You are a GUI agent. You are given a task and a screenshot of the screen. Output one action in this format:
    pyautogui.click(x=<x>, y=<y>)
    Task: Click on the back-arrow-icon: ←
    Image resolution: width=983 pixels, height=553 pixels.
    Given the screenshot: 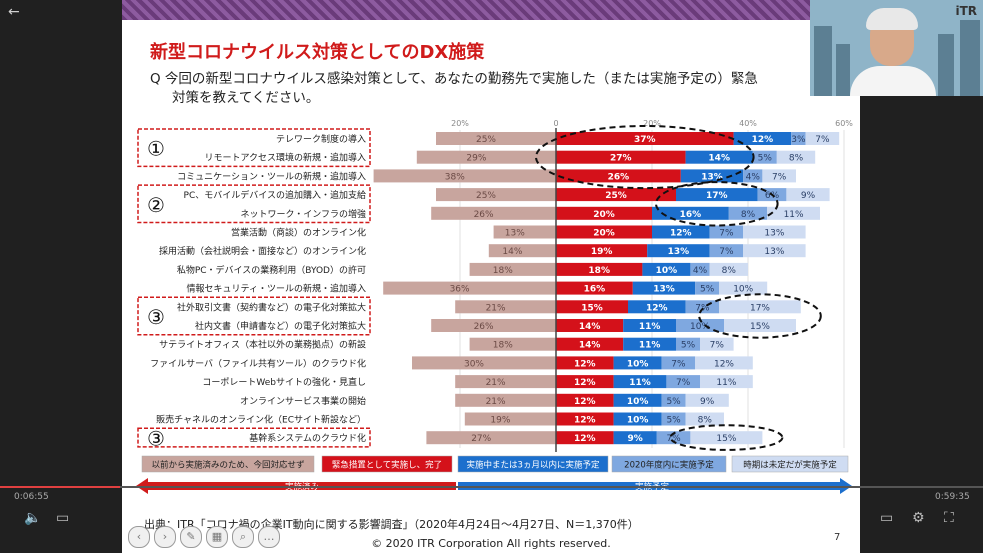 What is the action you would take?
    pyautogui.click(x=14, y=12)
    